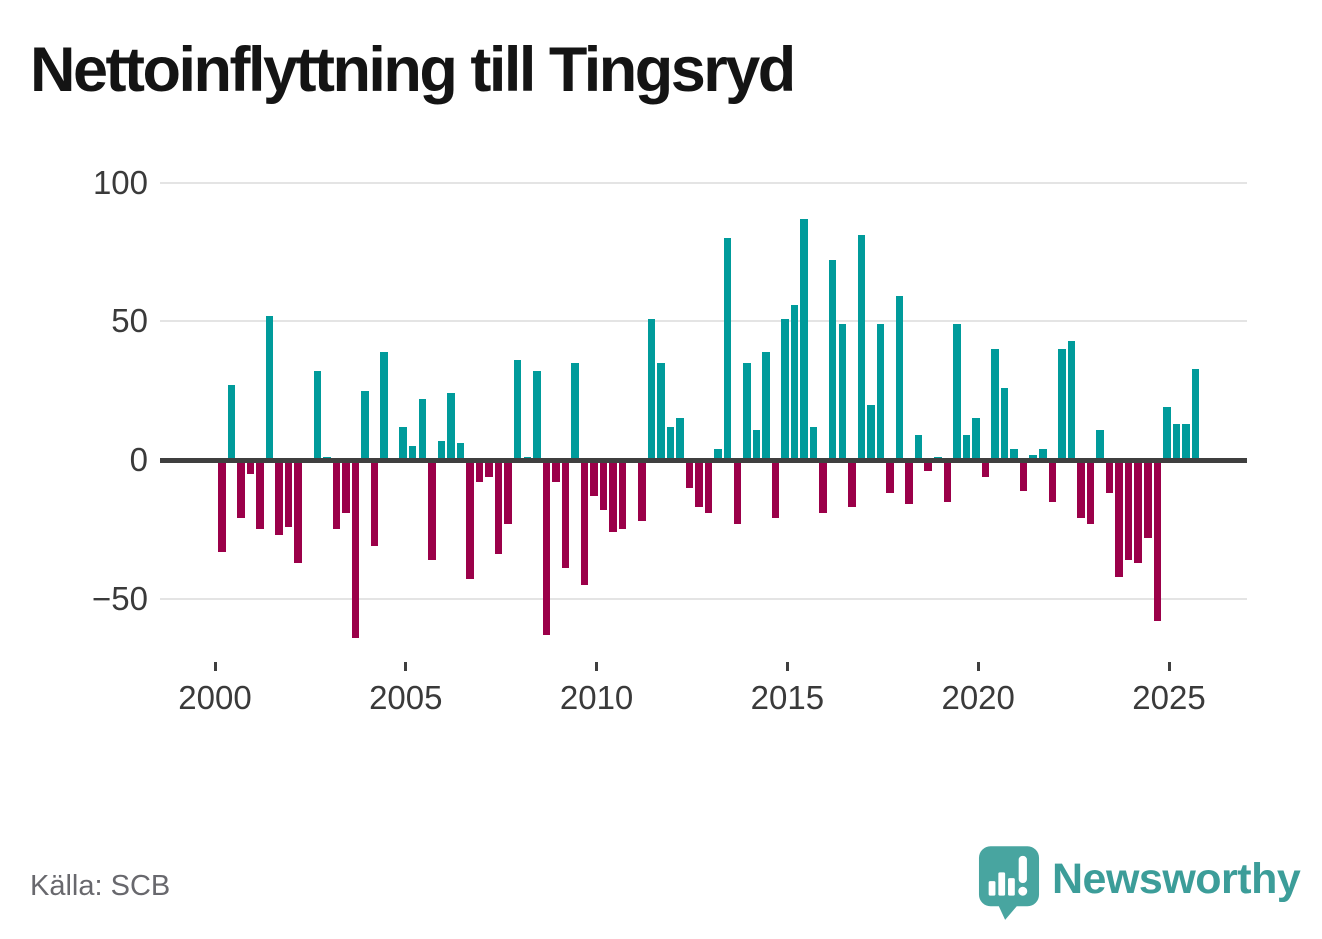 The width and height of the screenshot is (1322, 939). Describe the element at coordinates (718, 455) in the screenshot. I see `bar-2013-Q1` at that location.